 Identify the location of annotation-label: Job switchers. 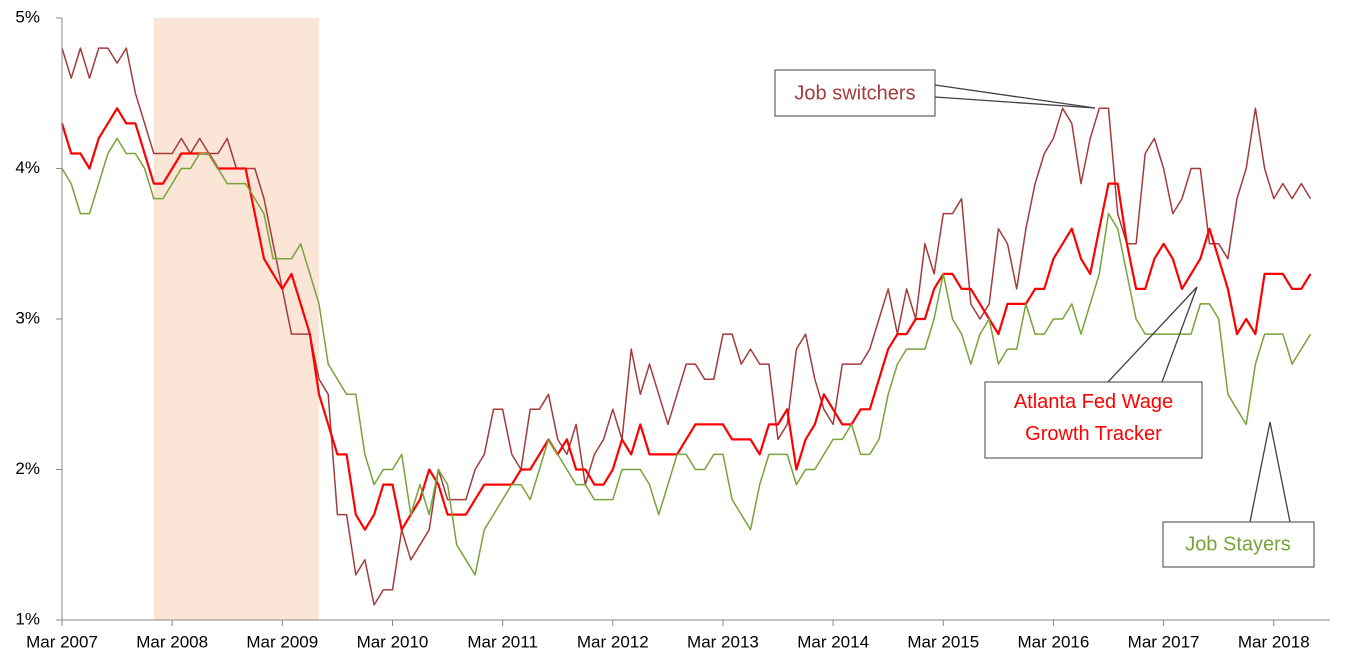
(854, 93).